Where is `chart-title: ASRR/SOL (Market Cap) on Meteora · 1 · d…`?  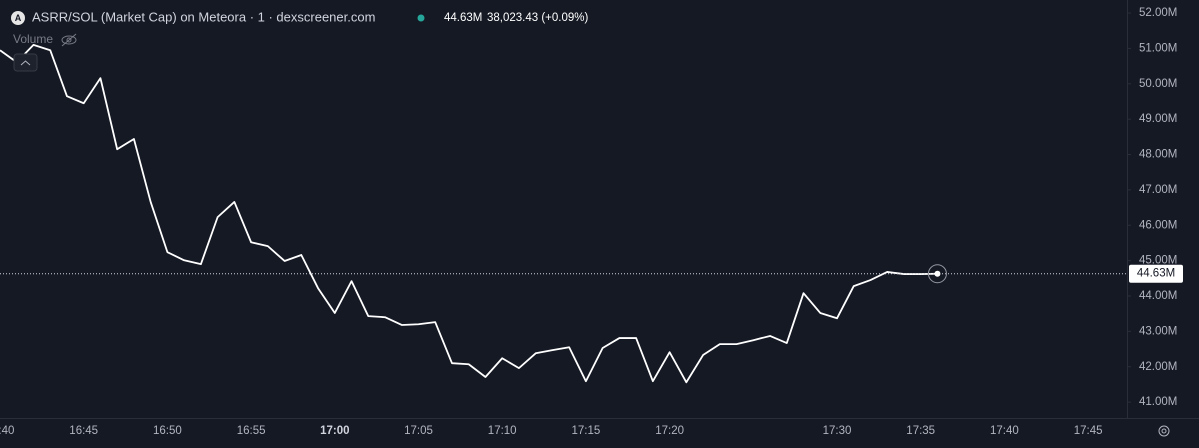 chart-title: ASRR/SOL (Market Cap) on Meteora · 1 · d… is located at coordinates (203, 16).